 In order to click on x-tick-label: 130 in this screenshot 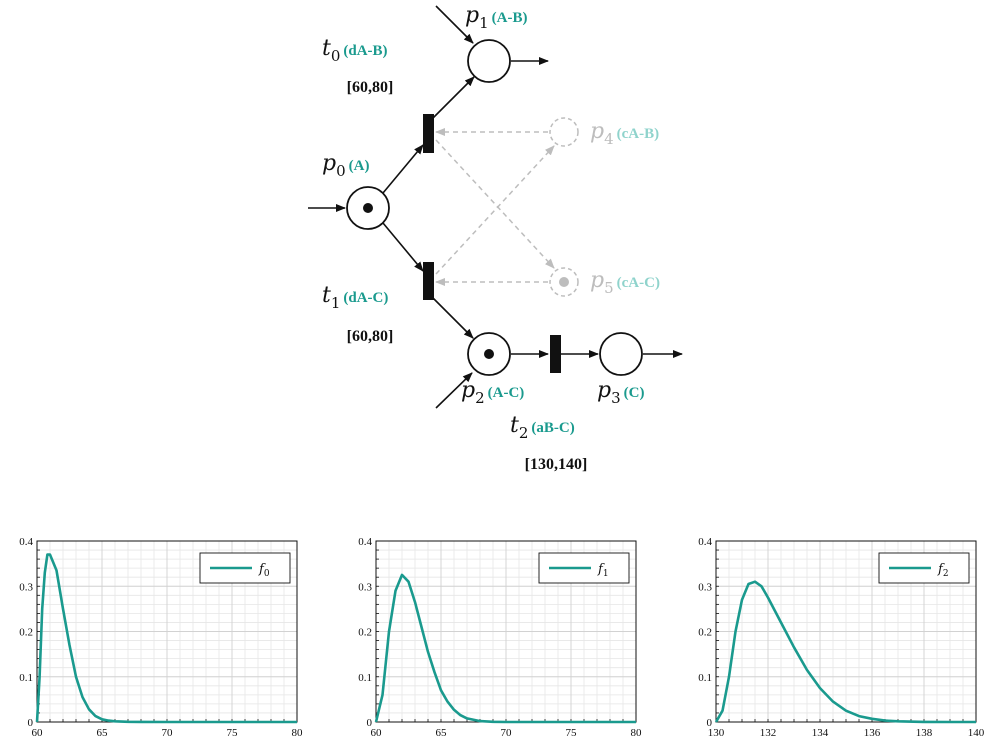, I will do `click(716, 733)`.